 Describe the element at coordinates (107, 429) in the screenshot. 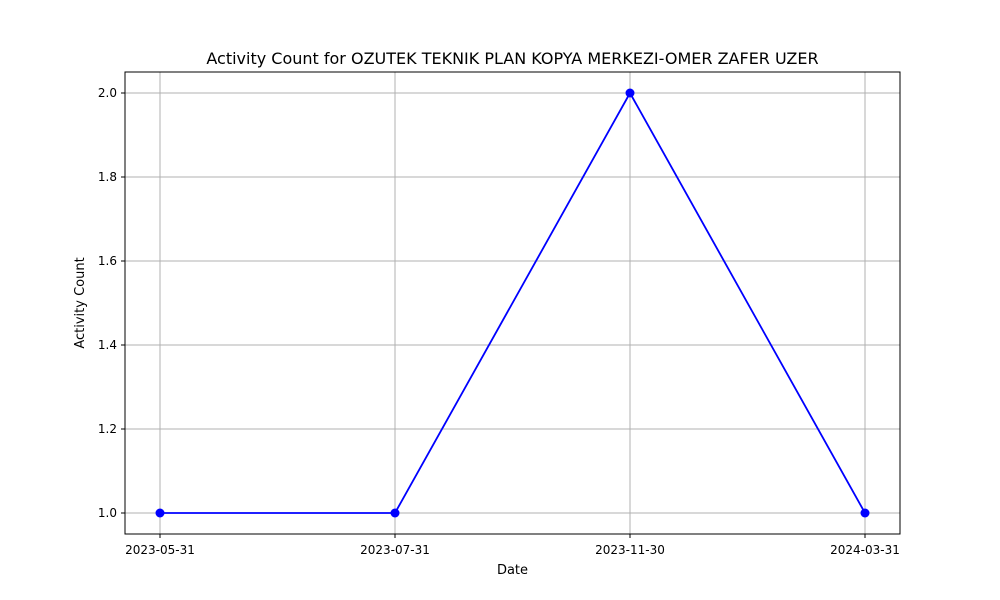

I see `y-tick-label: 1.2` at that location.